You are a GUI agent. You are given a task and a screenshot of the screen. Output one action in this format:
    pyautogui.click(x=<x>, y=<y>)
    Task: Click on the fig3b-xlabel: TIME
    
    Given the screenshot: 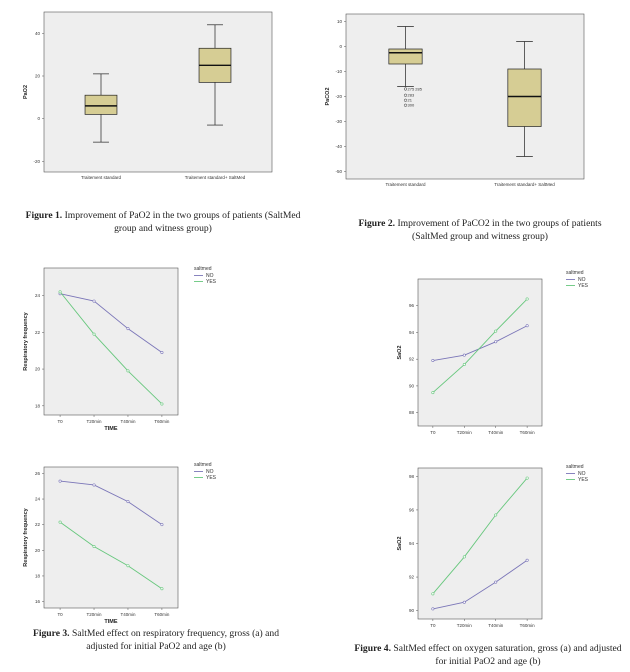 What is the action you would take?
    pyautogui.click(x=110, y=622)
    